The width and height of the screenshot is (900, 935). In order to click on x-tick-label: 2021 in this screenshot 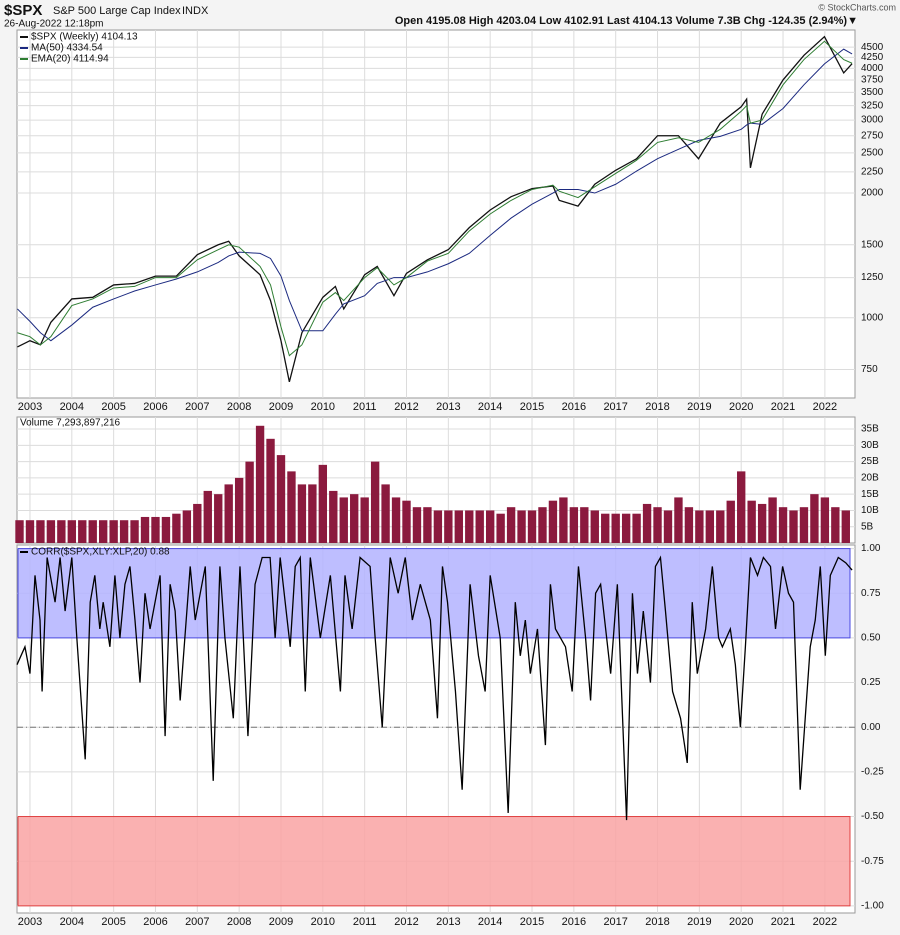, I will do `click(783, 922)`.